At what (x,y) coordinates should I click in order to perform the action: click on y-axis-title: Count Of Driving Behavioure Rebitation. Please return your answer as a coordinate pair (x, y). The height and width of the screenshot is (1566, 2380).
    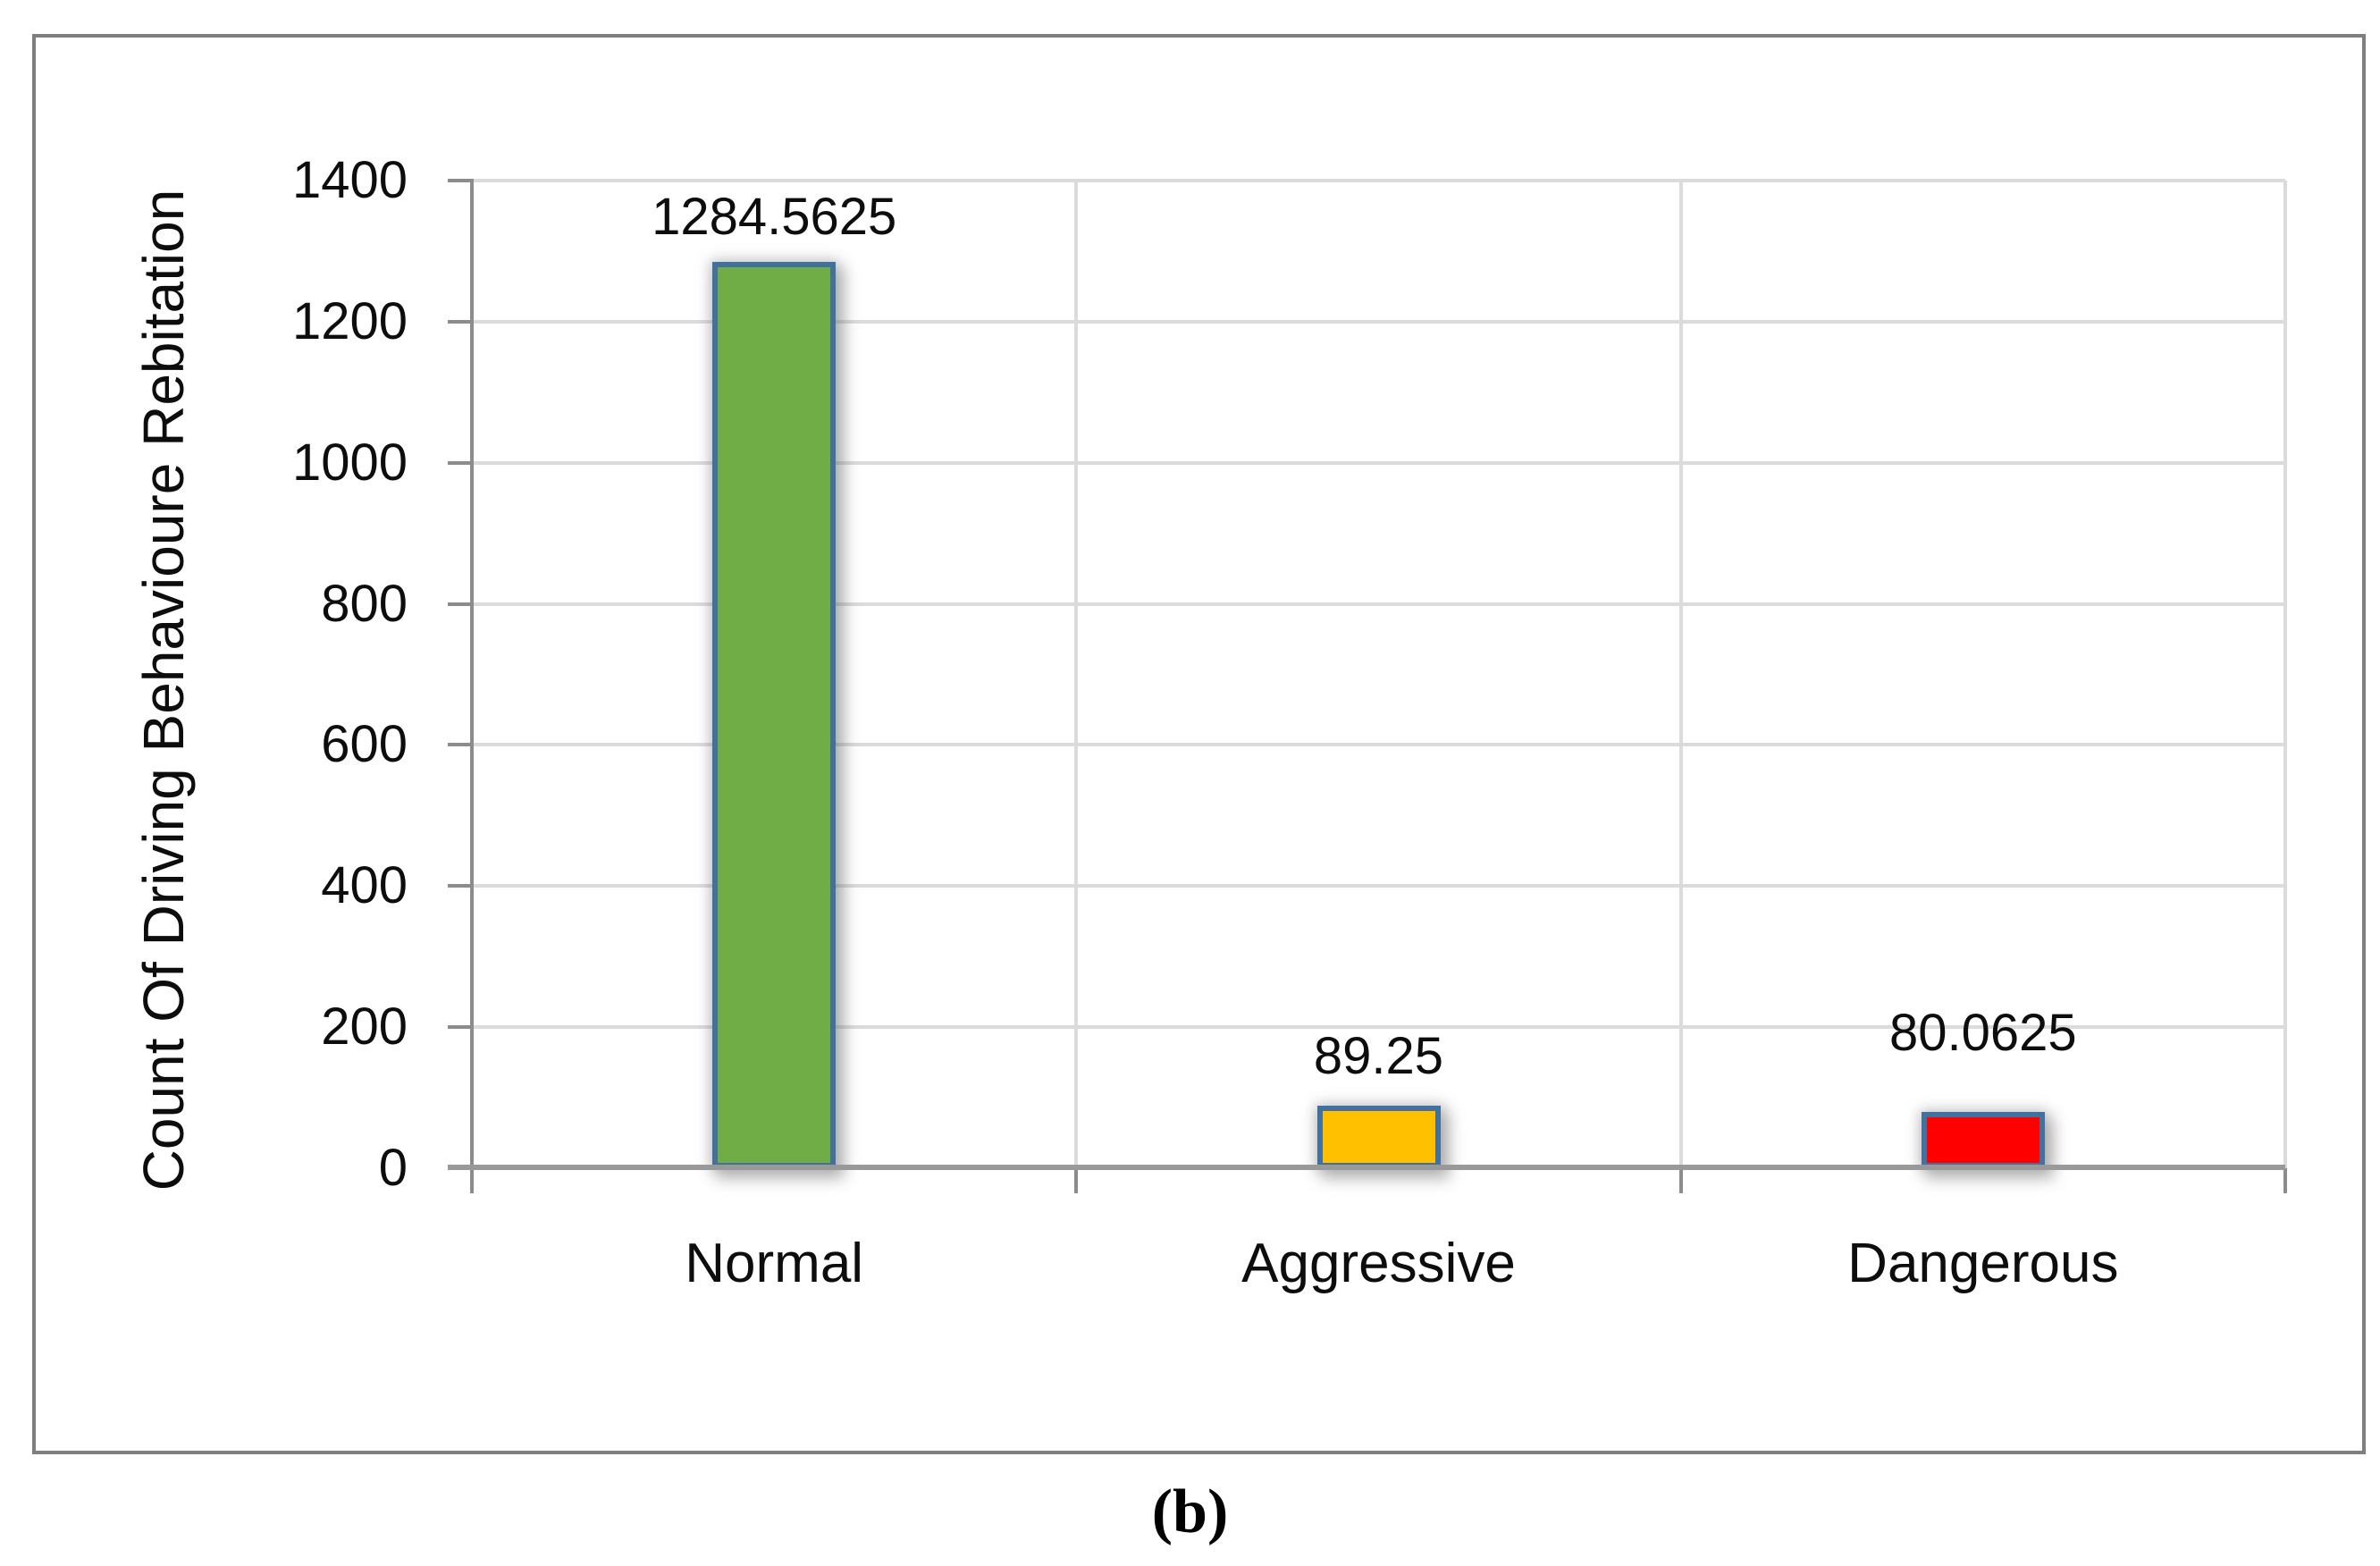
    Looking at the image, I should click on (163, 690).